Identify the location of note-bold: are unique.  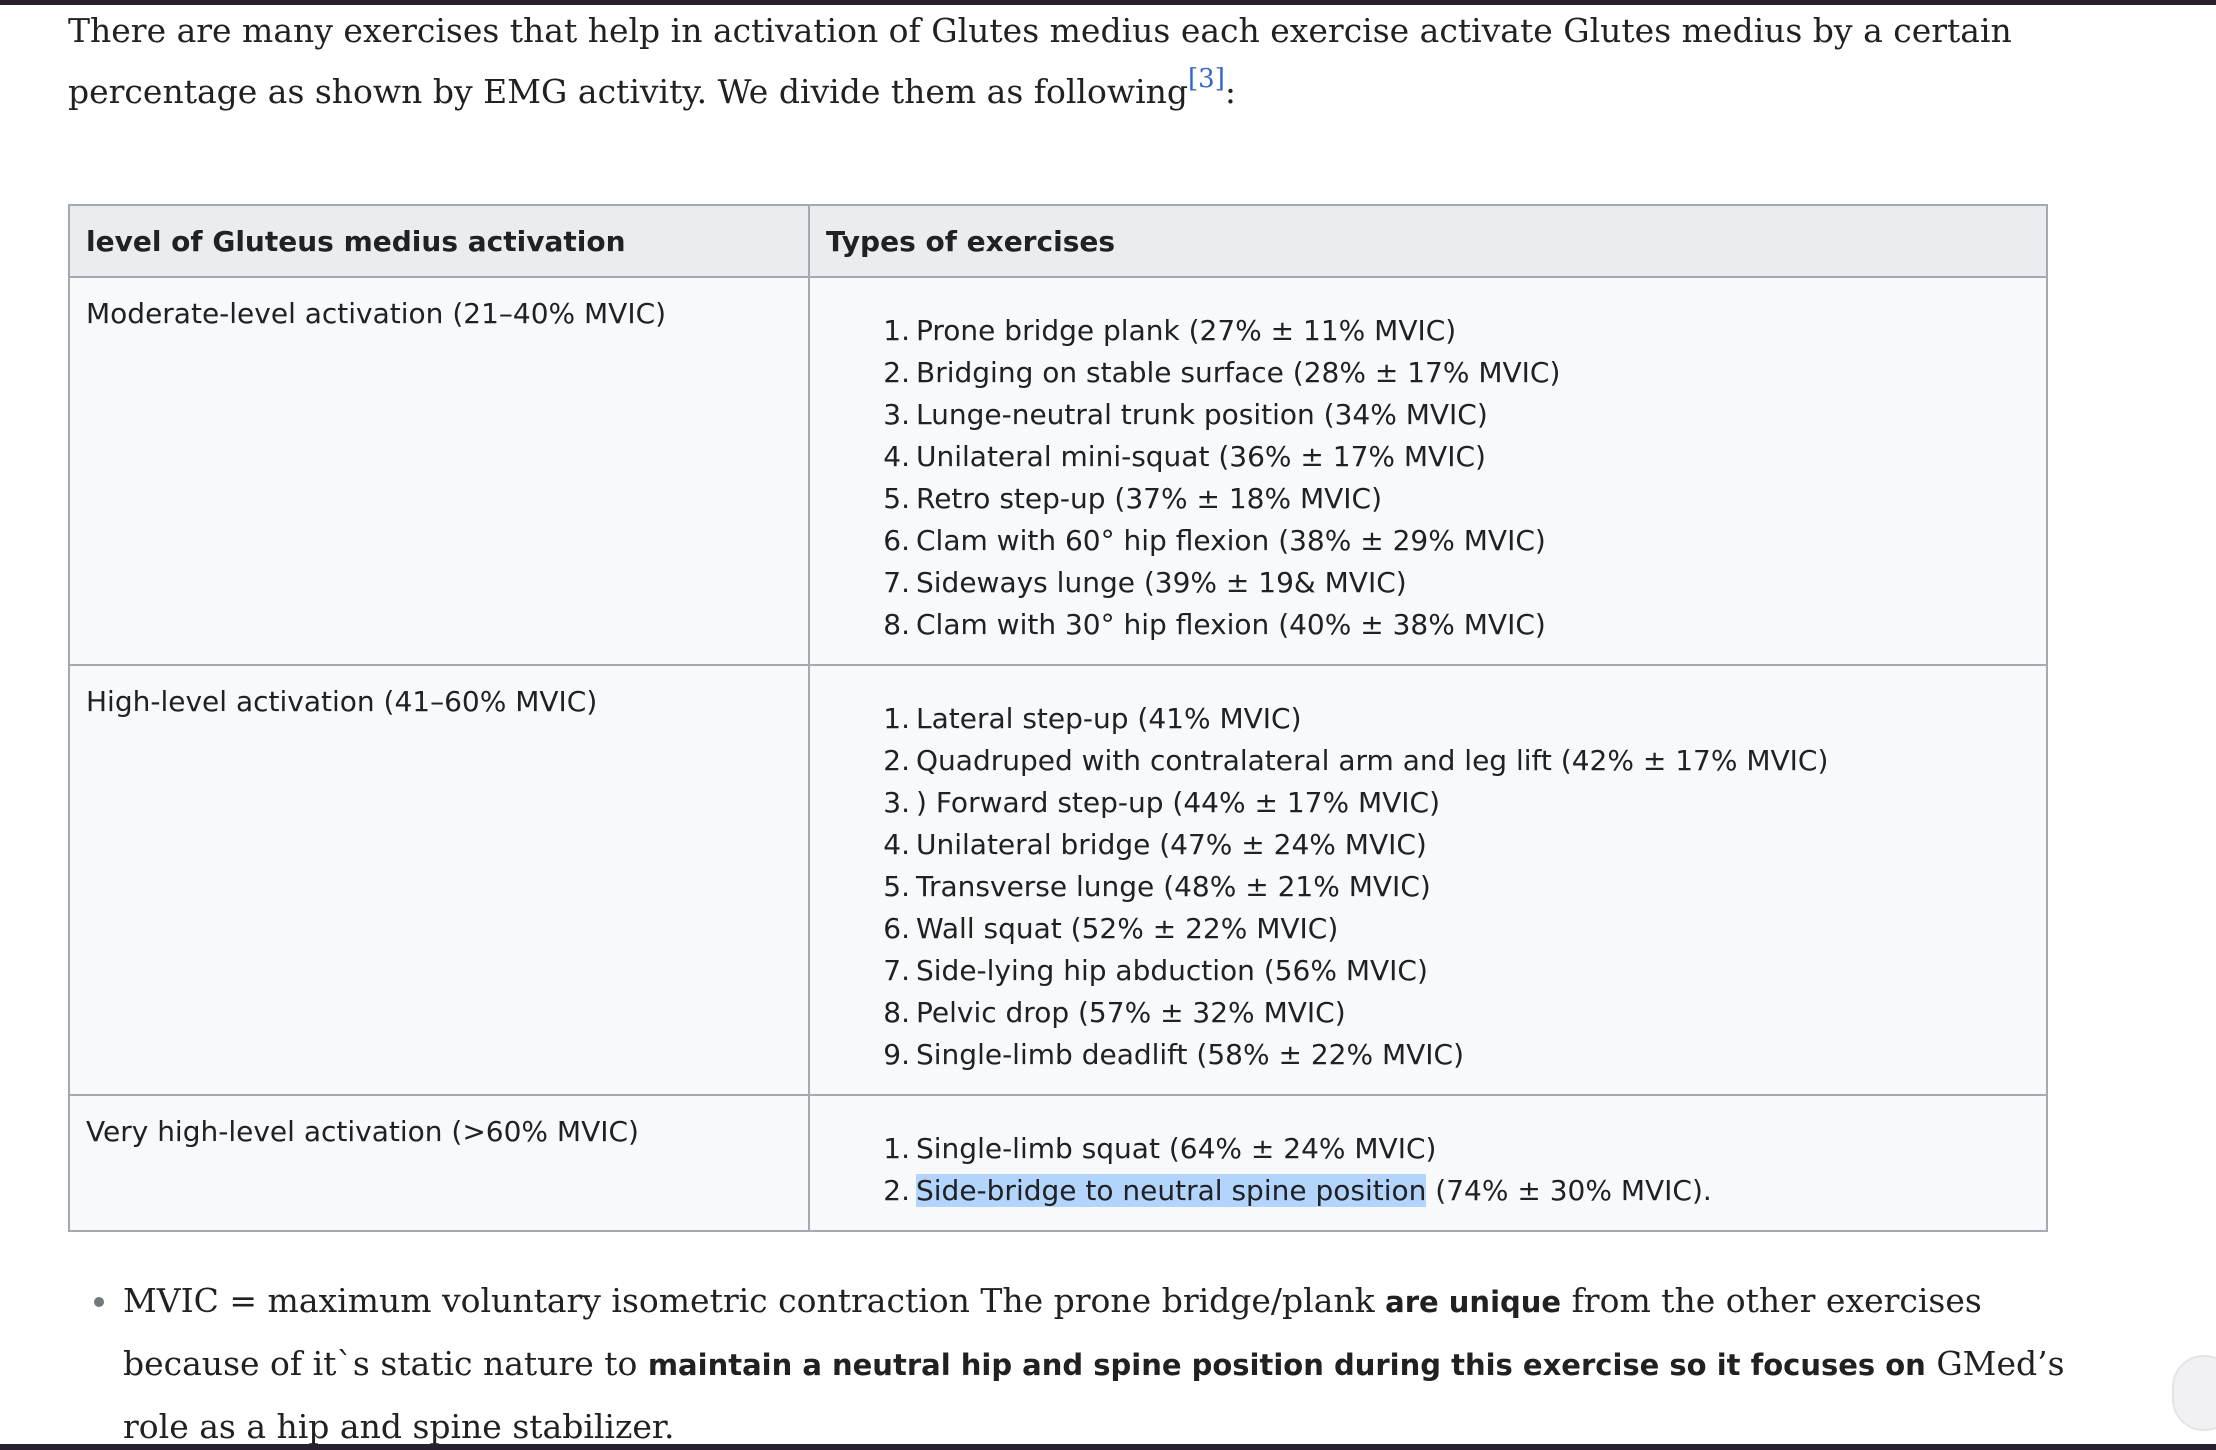
(1473, 1302).